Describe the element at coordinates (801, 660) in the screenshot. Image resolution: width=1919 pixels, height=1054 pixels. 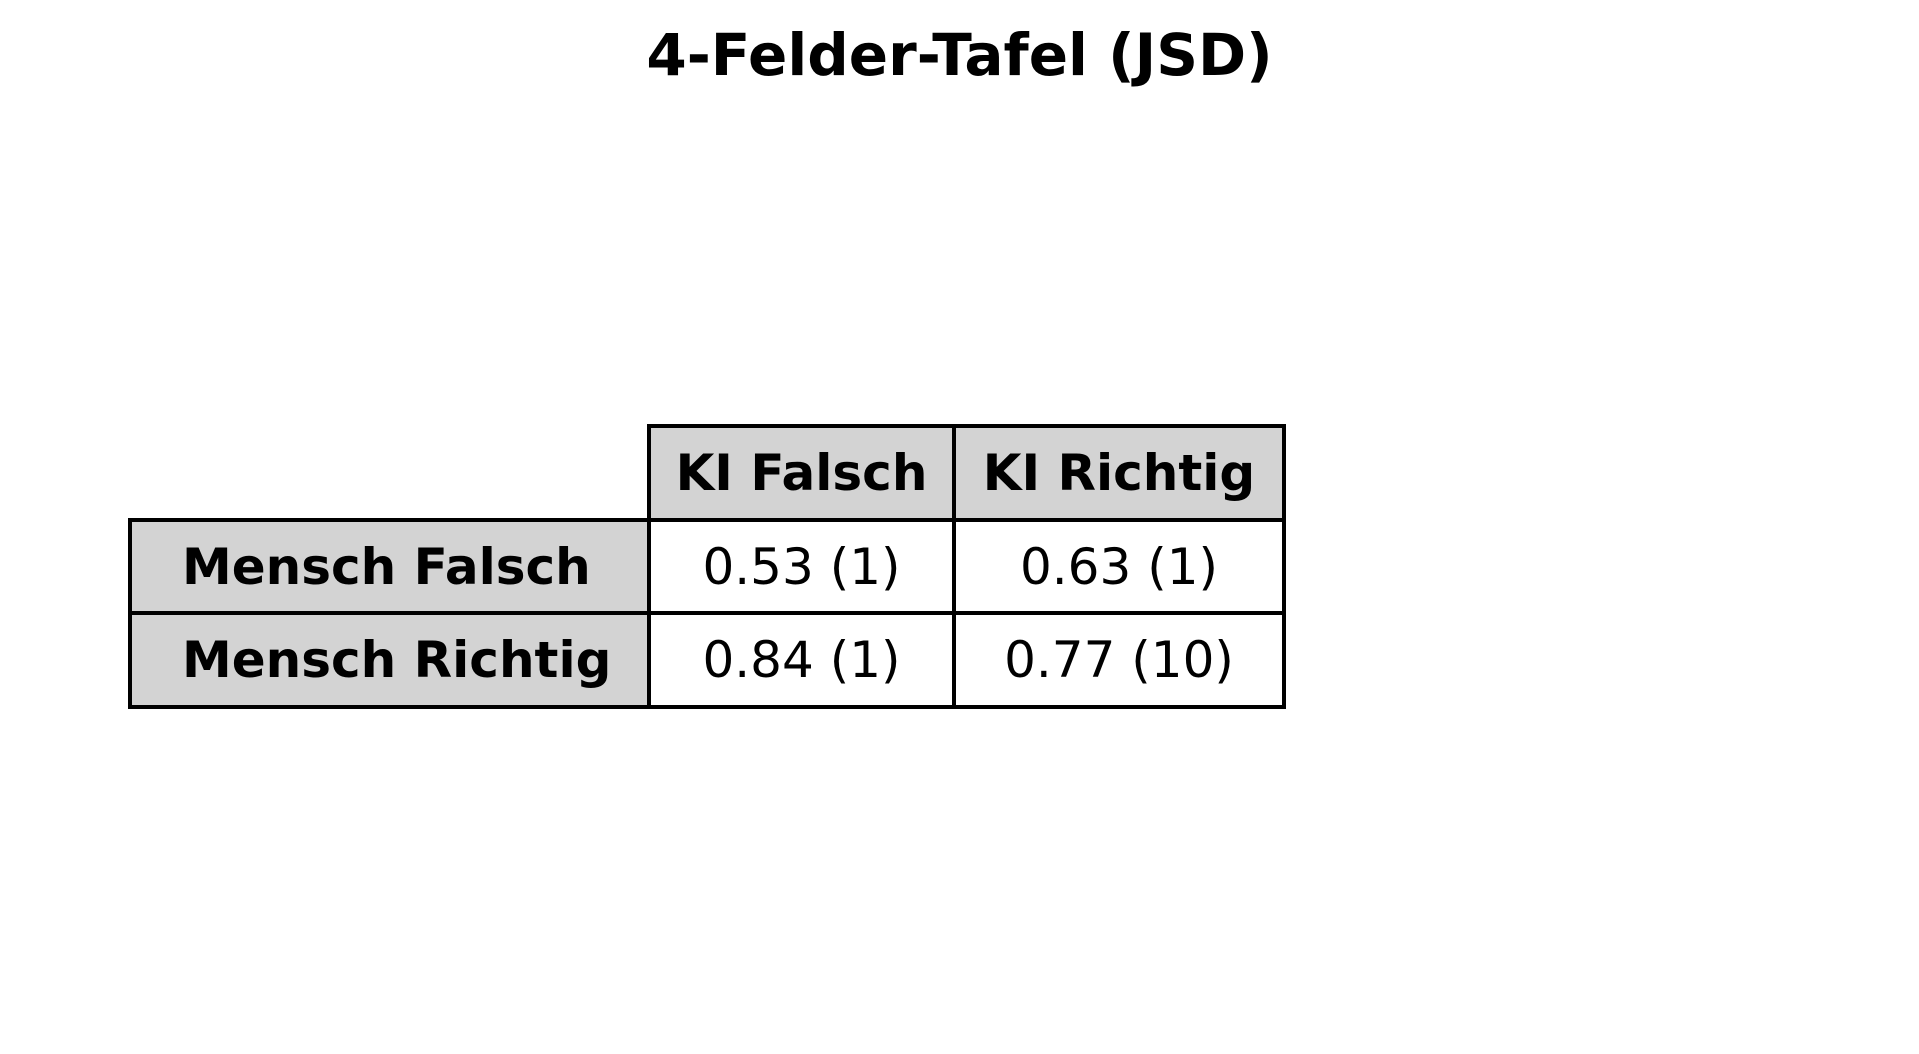
I see `cell-mensch-richtig-ki-falsch: 0.84 (1)` at that location.